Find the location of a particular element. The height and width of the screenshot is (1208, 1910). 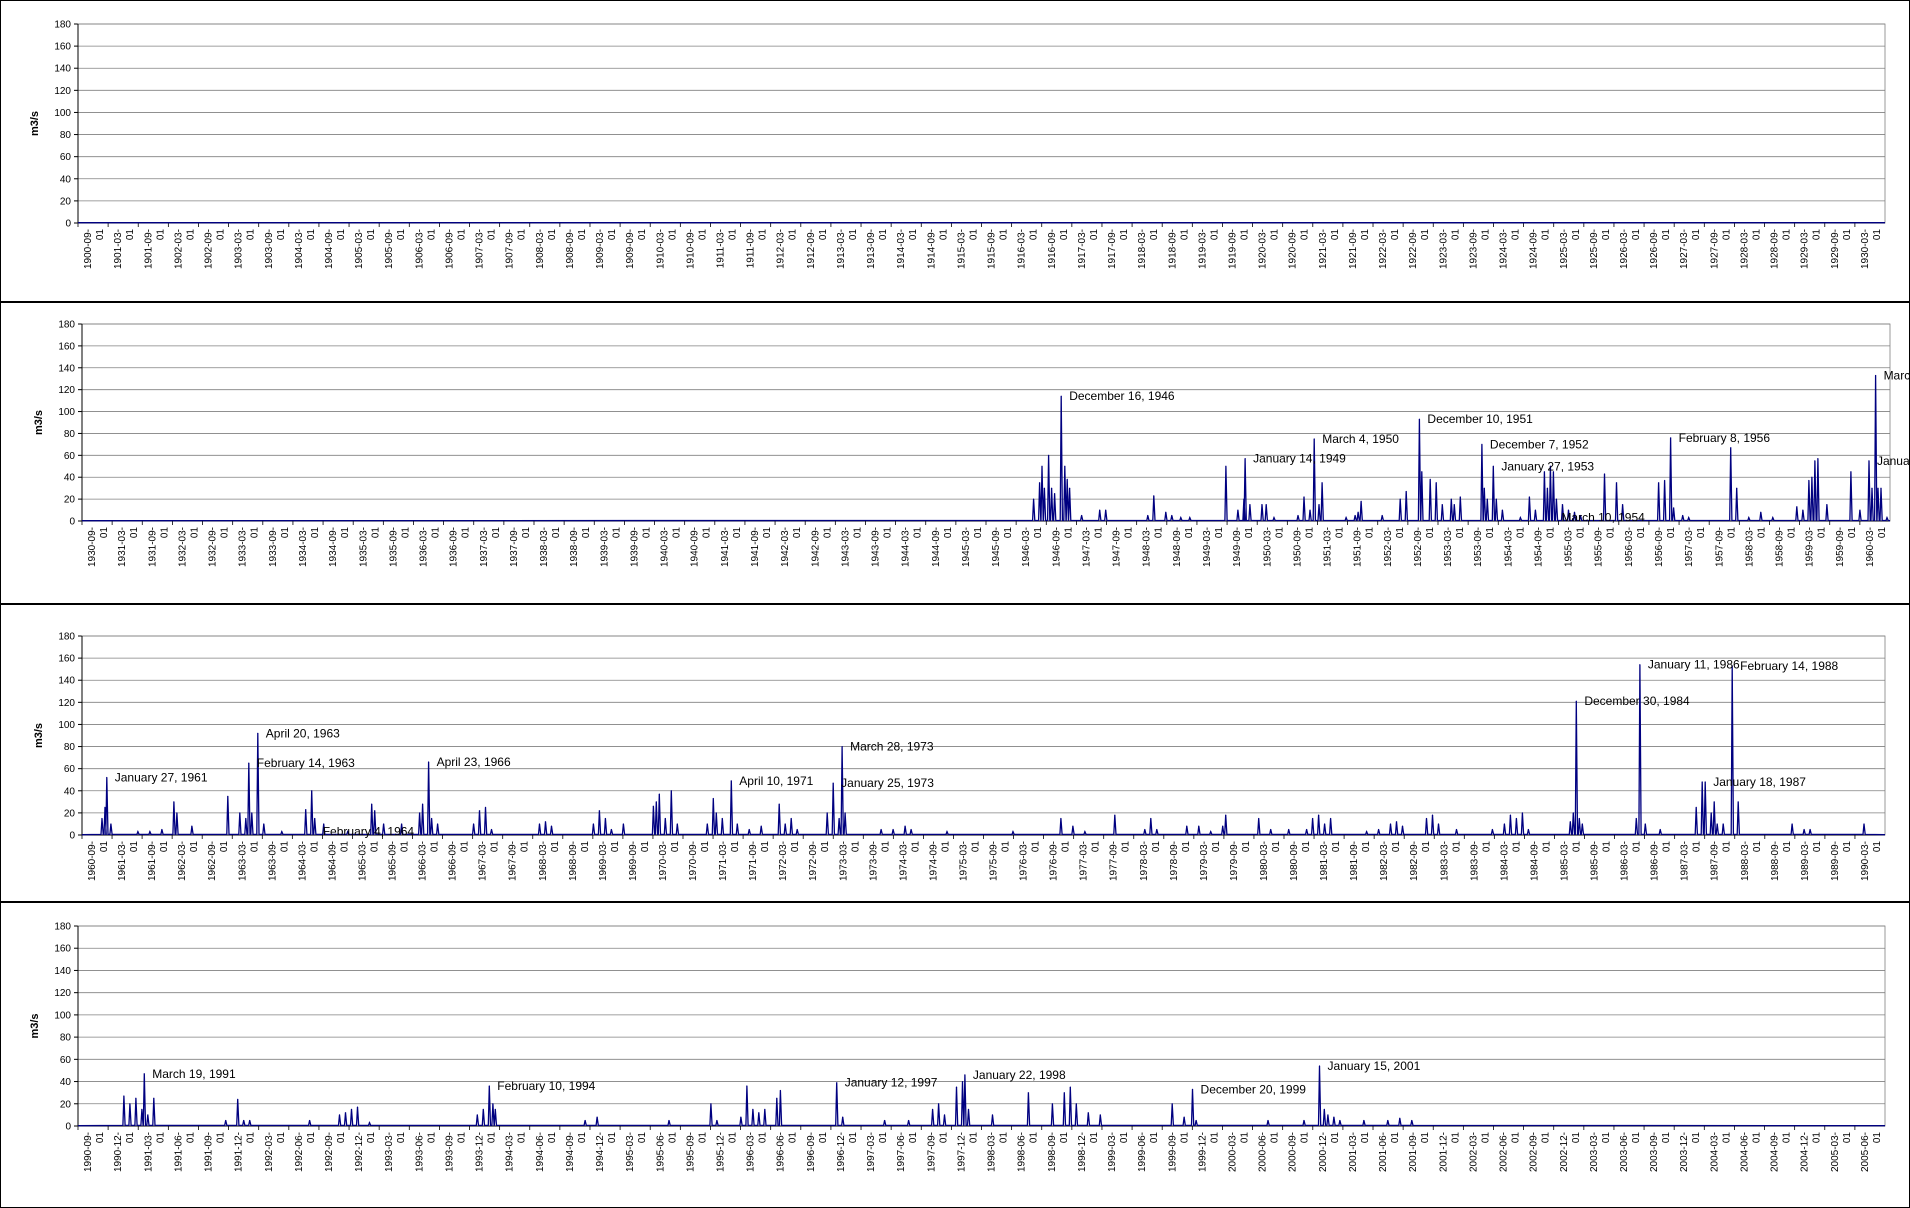

x-tick-label: 1990-03-01 is located at coordinates (1871, 861).